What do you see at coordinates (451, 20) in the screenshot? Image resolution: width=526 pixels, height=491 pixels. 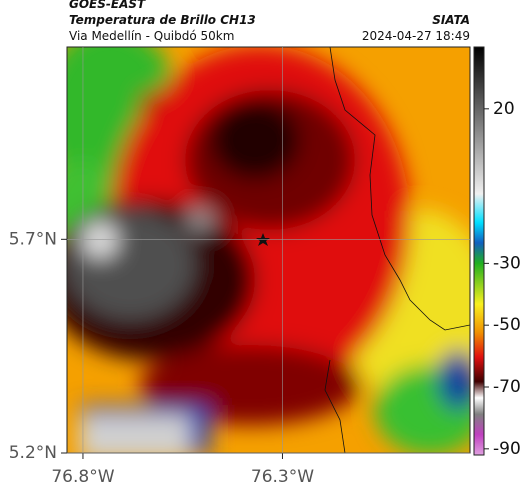 I see `source: SIATA` at bounding box center [451, 20].